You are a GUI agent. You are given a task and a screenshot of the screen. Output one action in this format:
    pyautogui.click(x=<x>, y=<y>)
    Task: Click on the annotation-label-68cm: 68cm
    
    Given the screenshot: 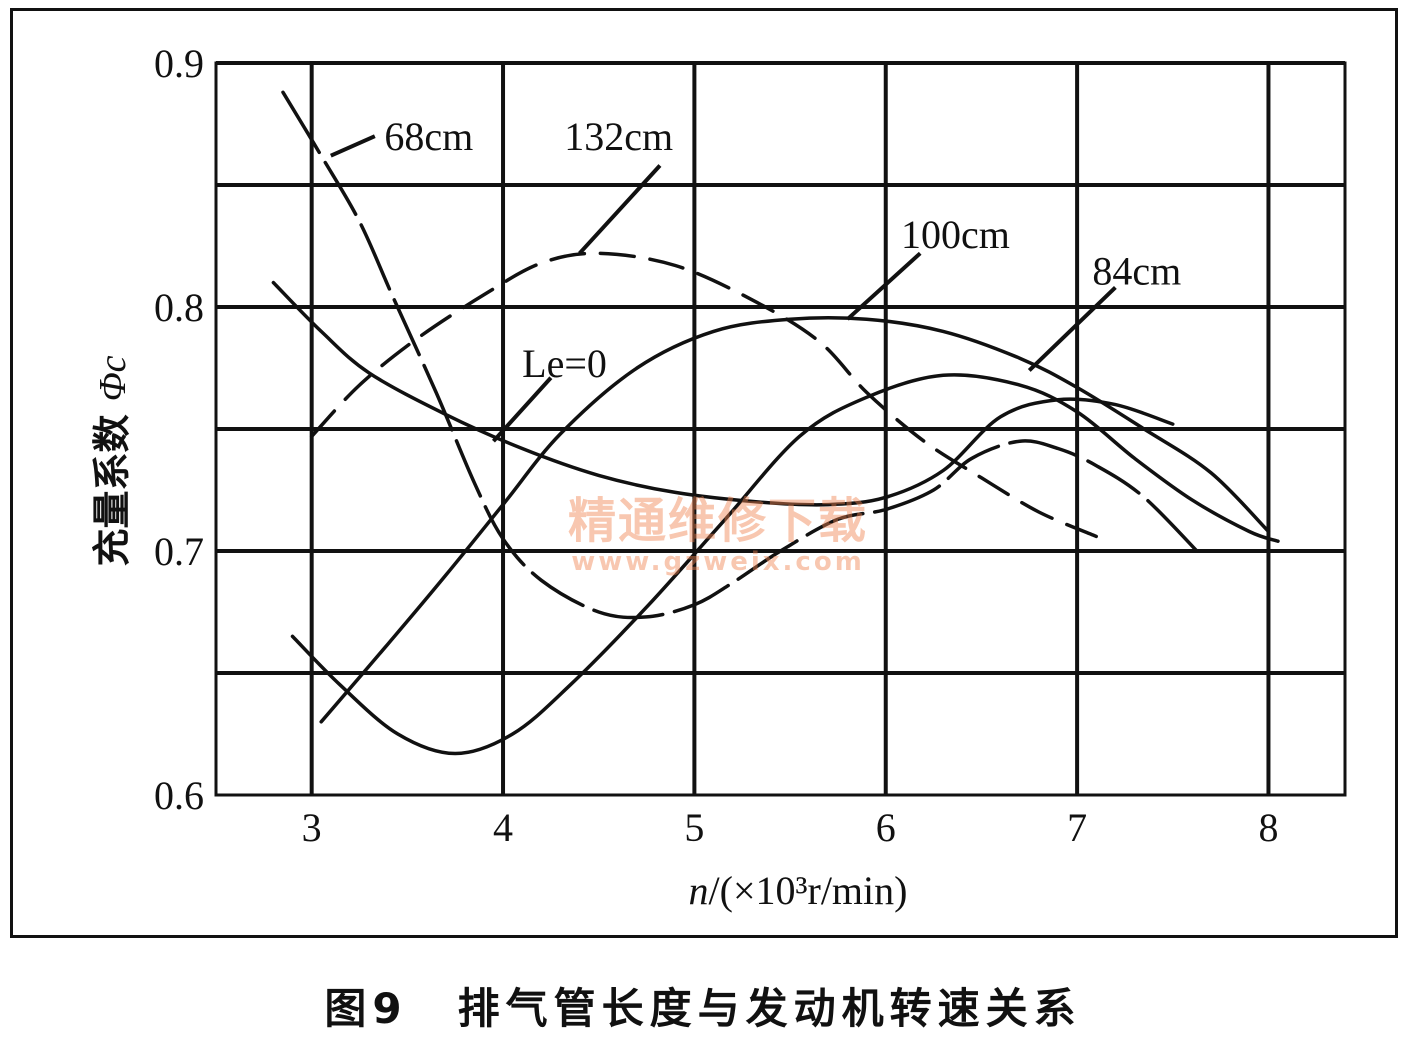 What is the action you would take?
    pyautogui.click(x=428, y=136)
    